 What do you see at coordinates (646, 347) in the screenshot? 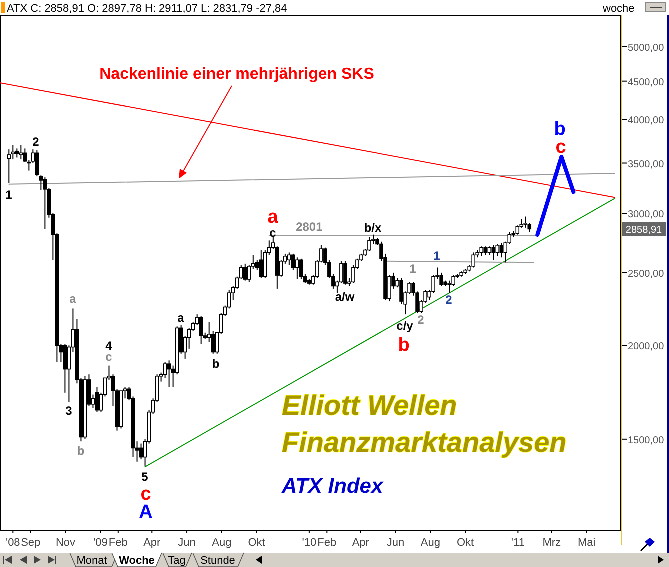
I see `y-tick-label: 2000,00` at bounding box center [646, 347].